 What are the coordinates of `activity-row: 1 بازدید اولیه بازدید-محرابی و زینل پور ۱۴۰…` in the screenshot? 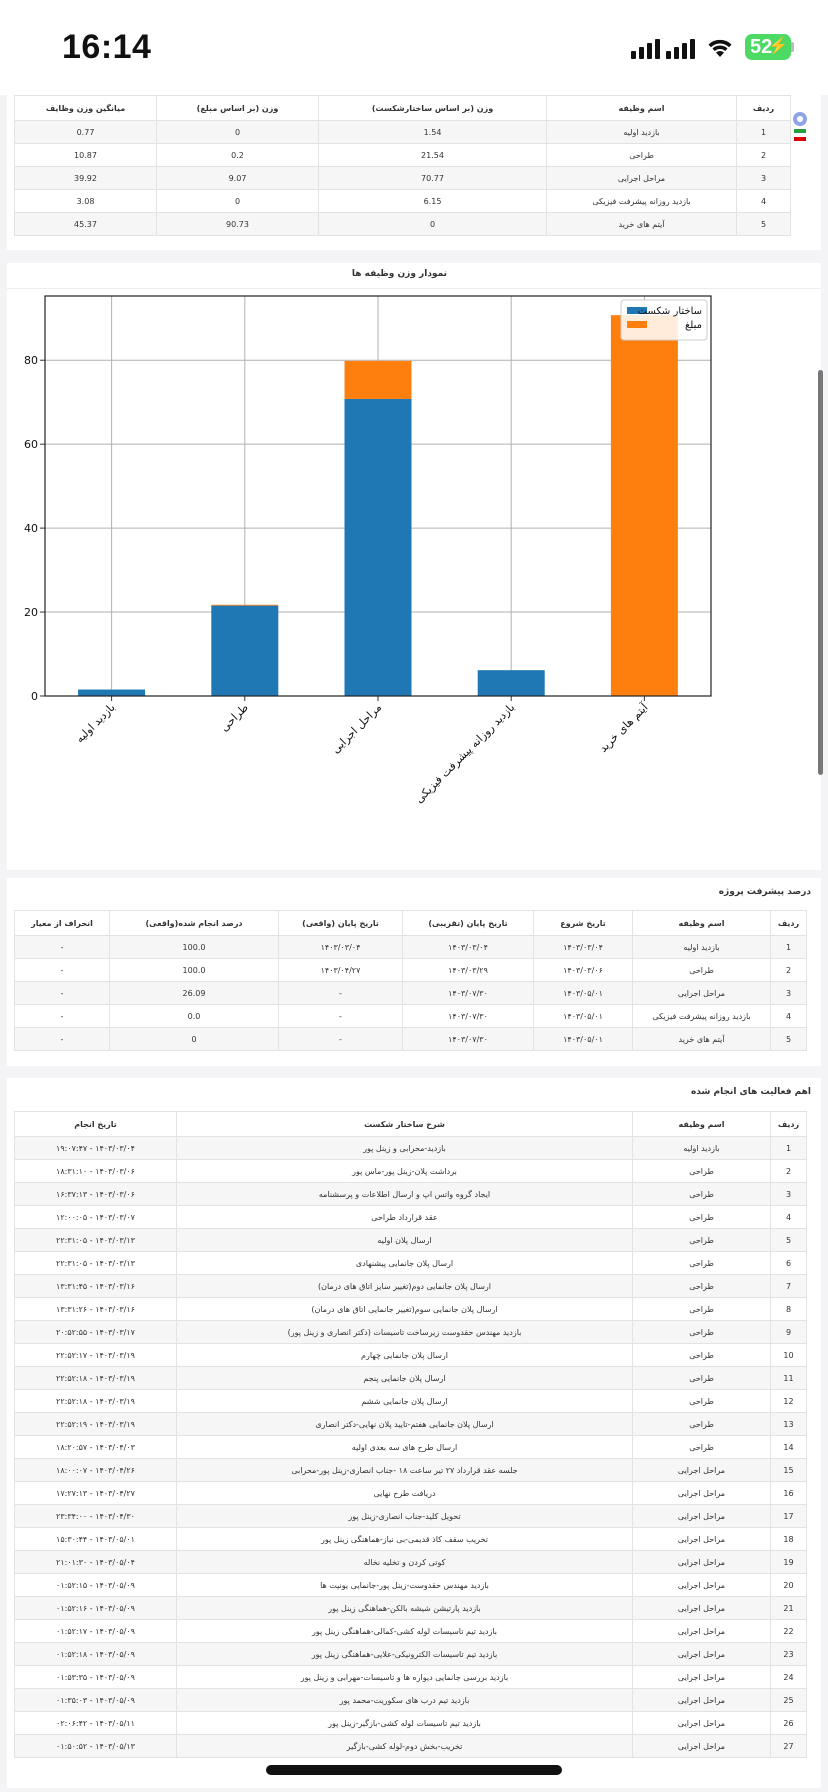 It's located at (410, 1148).